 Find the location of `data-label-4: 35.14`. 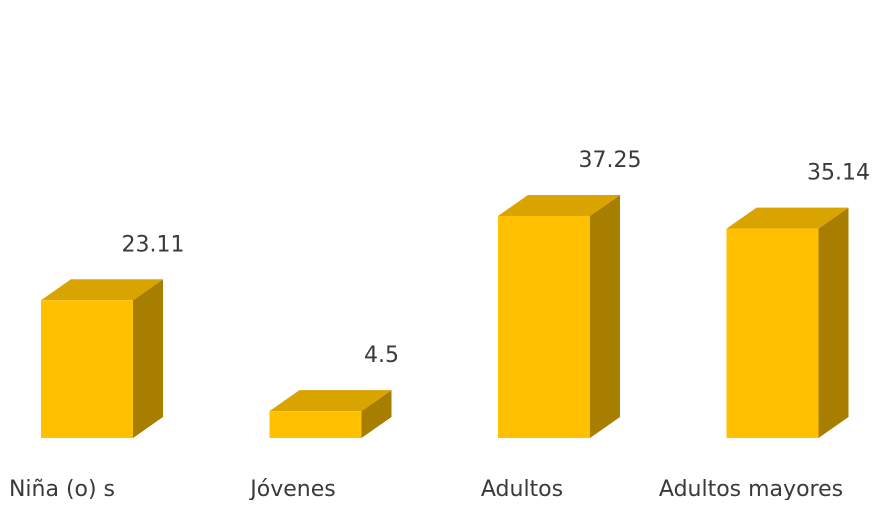

data-label-4: 35.14 is located at coordinates (838, 173).